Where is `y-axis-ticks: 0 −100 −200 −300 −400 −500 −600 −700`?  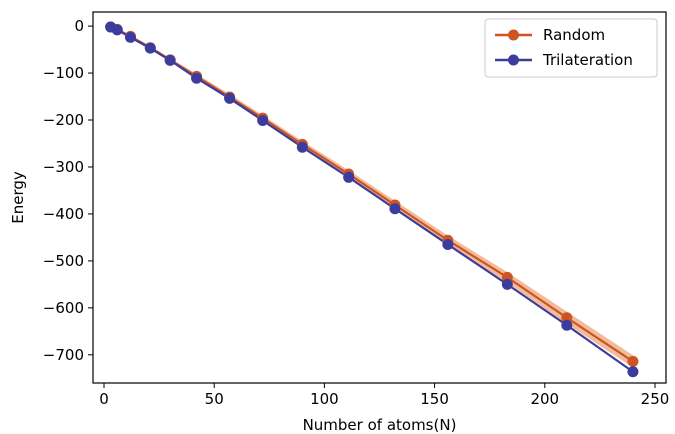
y-axis-ticks: 0 −100 −200 −300 −400 −500 −600 −700 is located at coordinates (68, 190).